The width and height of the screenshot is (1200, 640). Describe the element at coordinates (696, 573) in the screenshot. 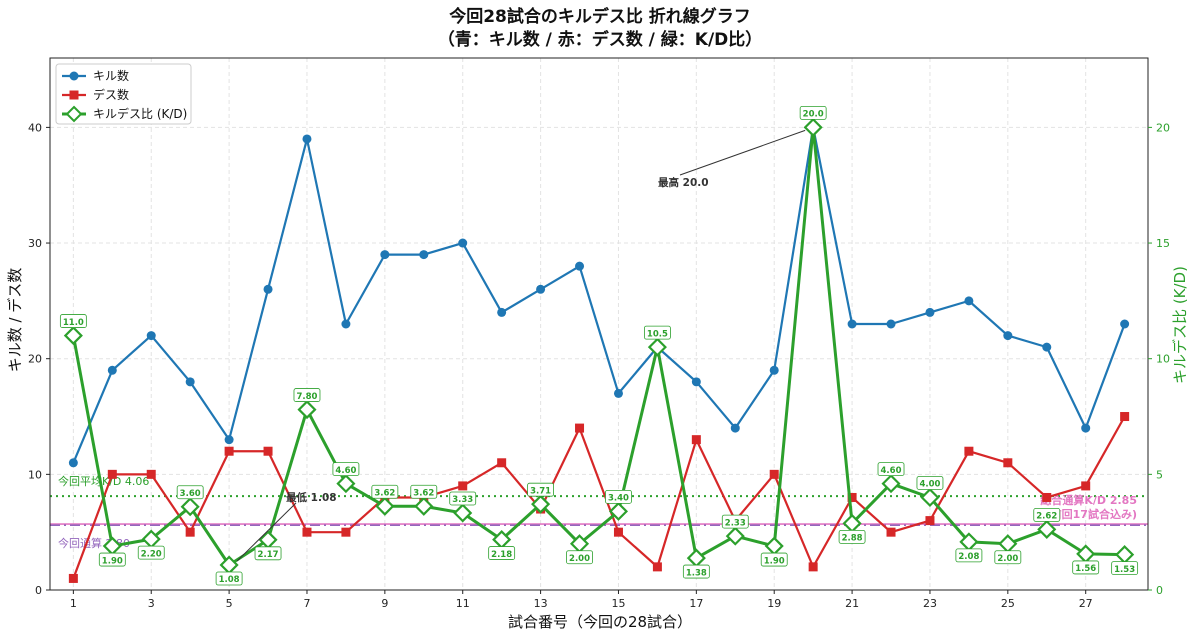

I see `kd-value-label: 1.38` at that location.